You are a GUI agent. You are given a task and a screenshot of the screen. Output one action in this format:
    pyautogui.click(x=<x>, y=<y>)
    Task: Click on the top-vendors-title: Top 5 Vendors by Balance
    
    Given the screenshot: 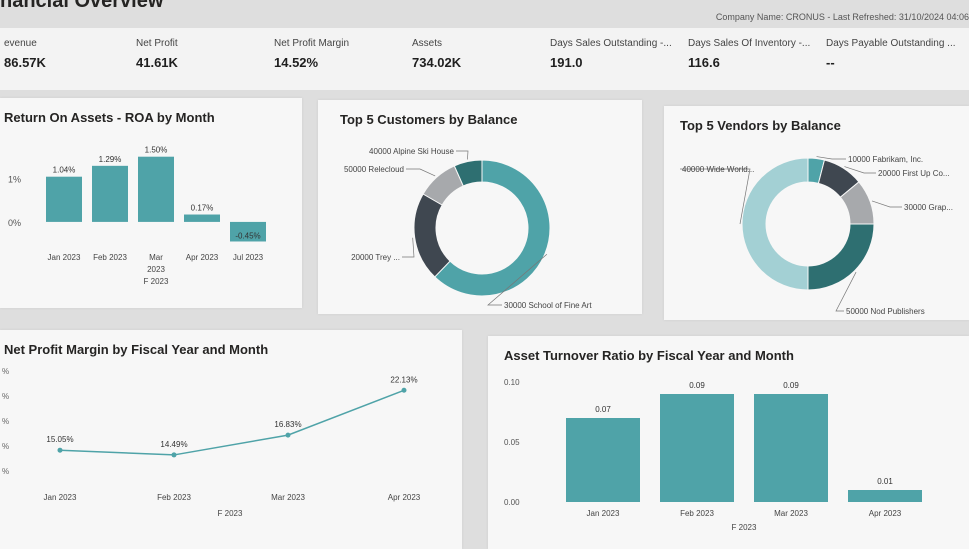 What is the action you would take?
    pyautogui.click(x=760, y=125)
    